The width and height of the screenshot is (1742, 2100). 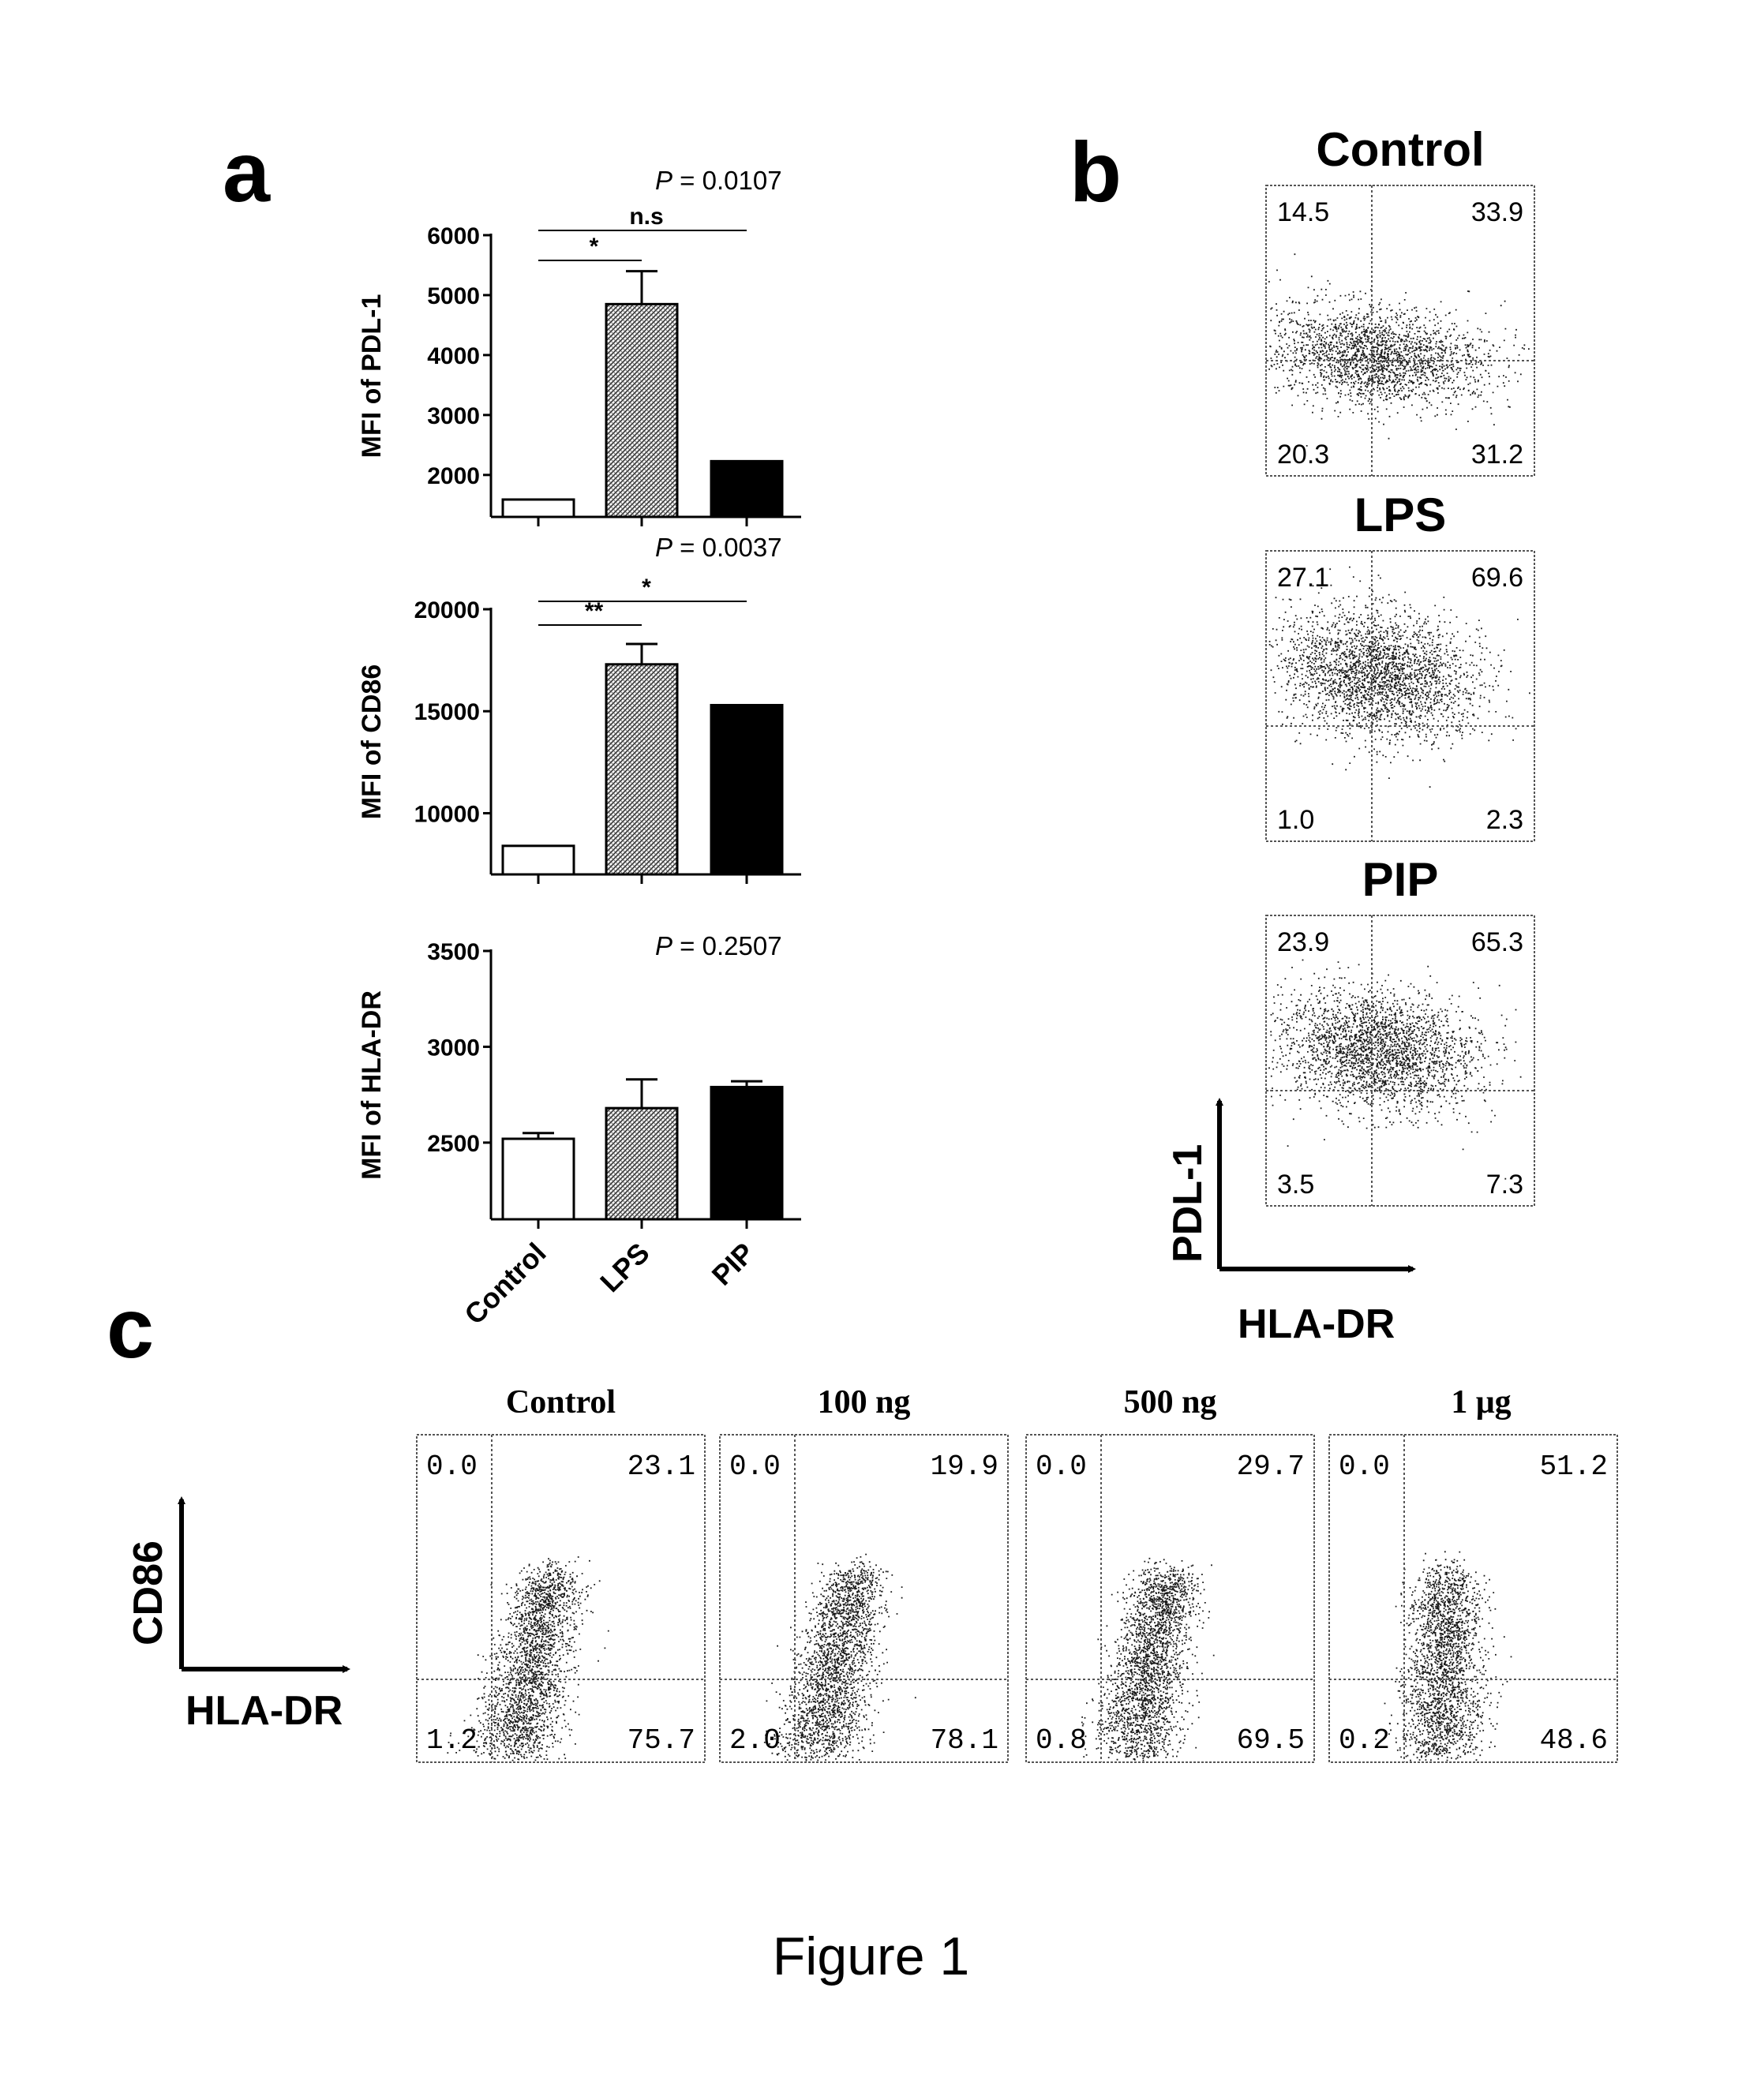 What do you see at coordinates (1504, 1185) in the screenshot?
I see `quadrant-lower-right: 7.3` at bounding box center [1504, 1185].